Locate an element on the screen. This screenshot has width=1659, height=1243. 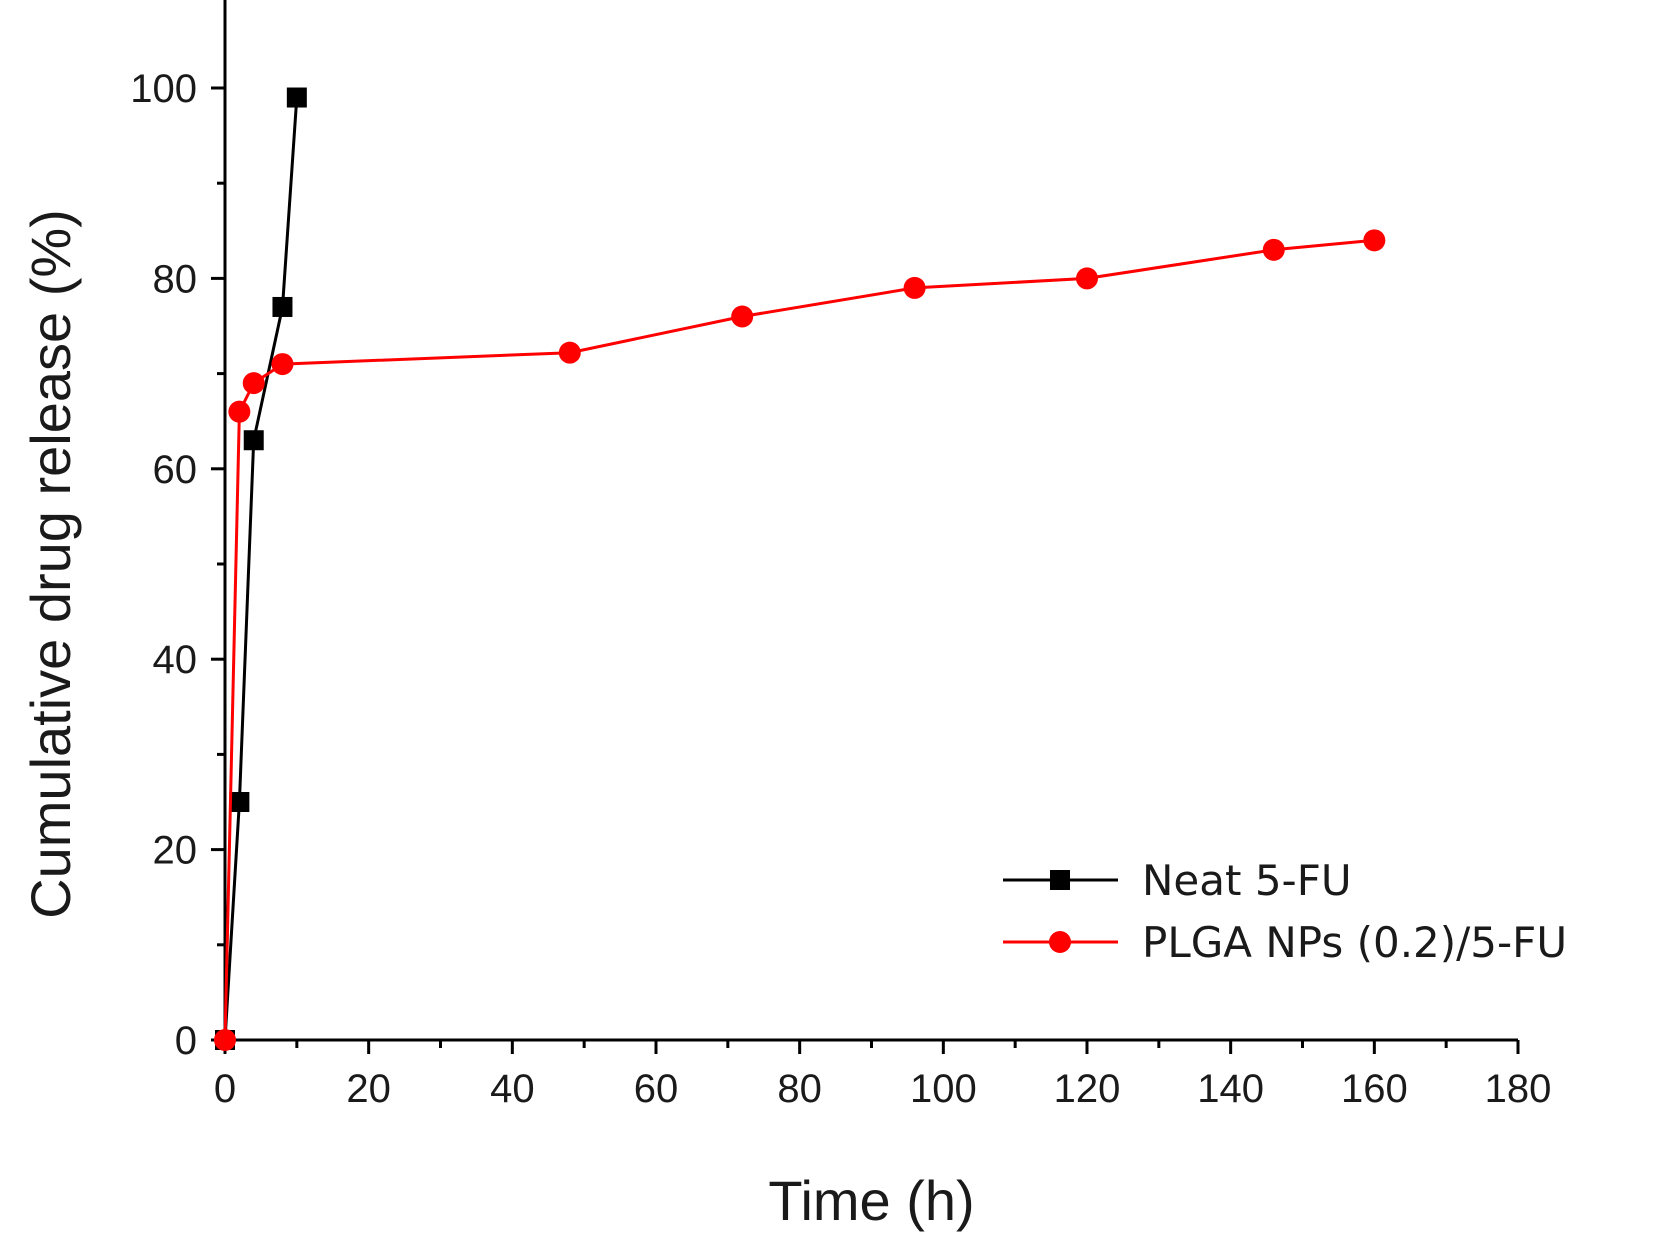
legend-item: Neat 5-FU is located at coordinates (1177, 880).